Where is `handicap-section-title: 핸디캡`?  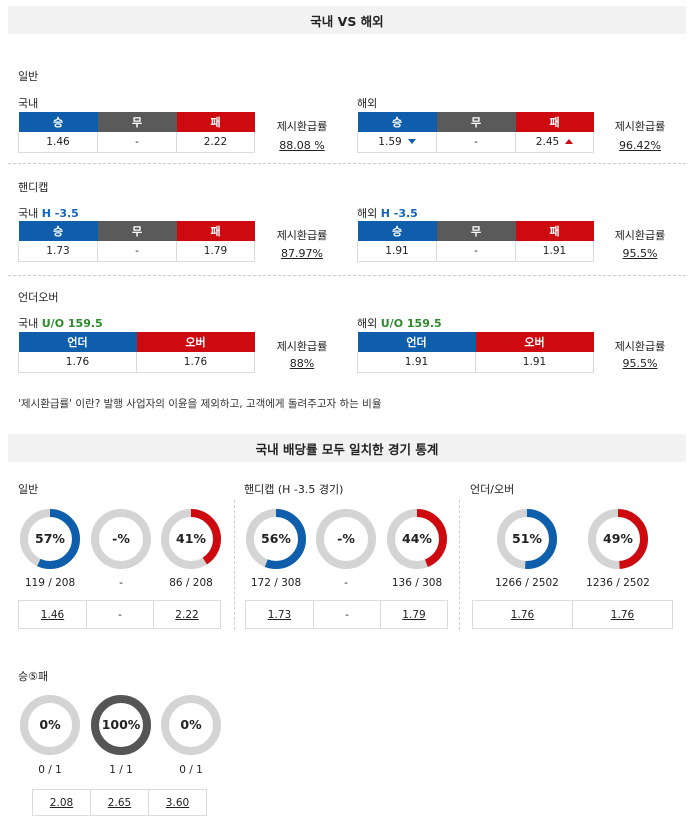 handicap-section-title: 핸디캡 is located at coordinates (33, 187).